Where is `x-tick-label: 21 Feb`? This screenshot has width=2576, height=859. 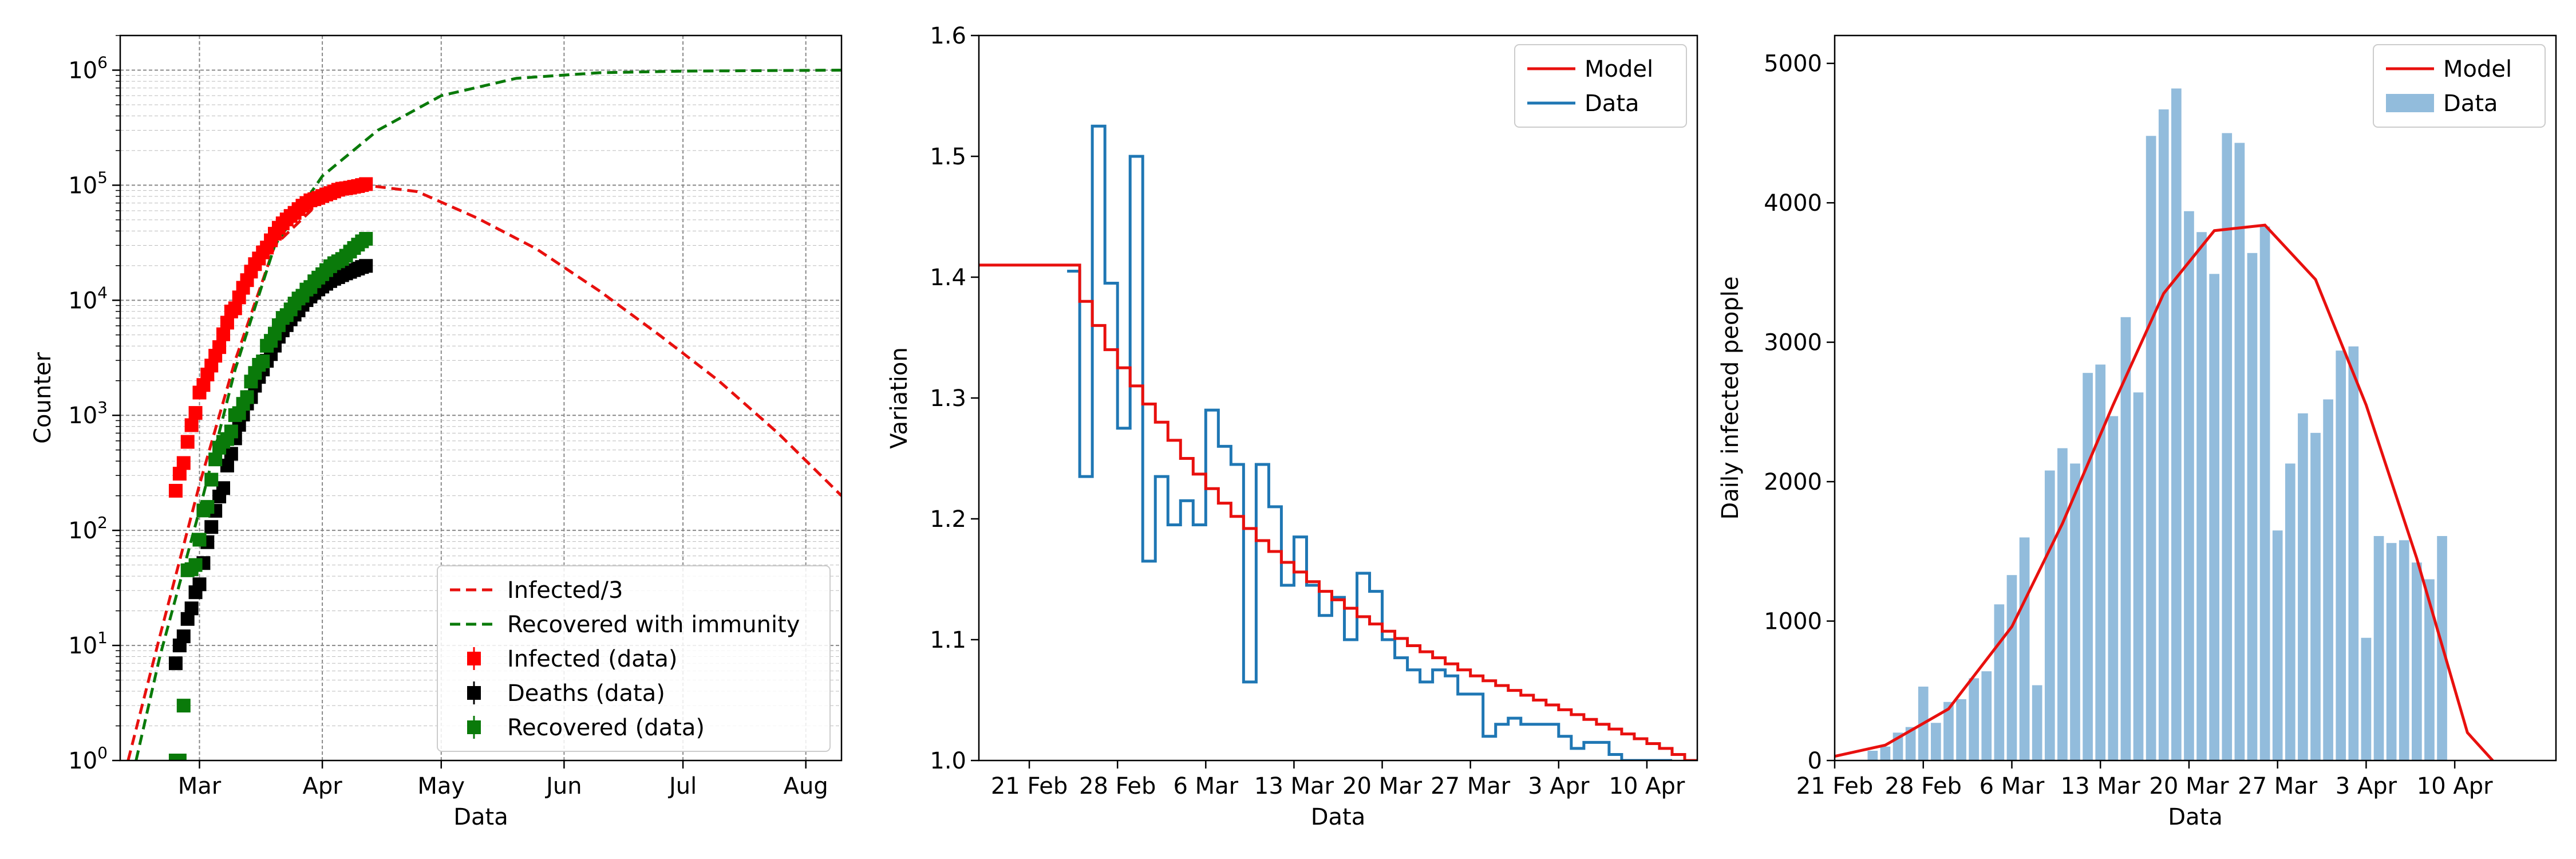
x-tick-label: 21 Feb is located at coordinates (1029, 786).